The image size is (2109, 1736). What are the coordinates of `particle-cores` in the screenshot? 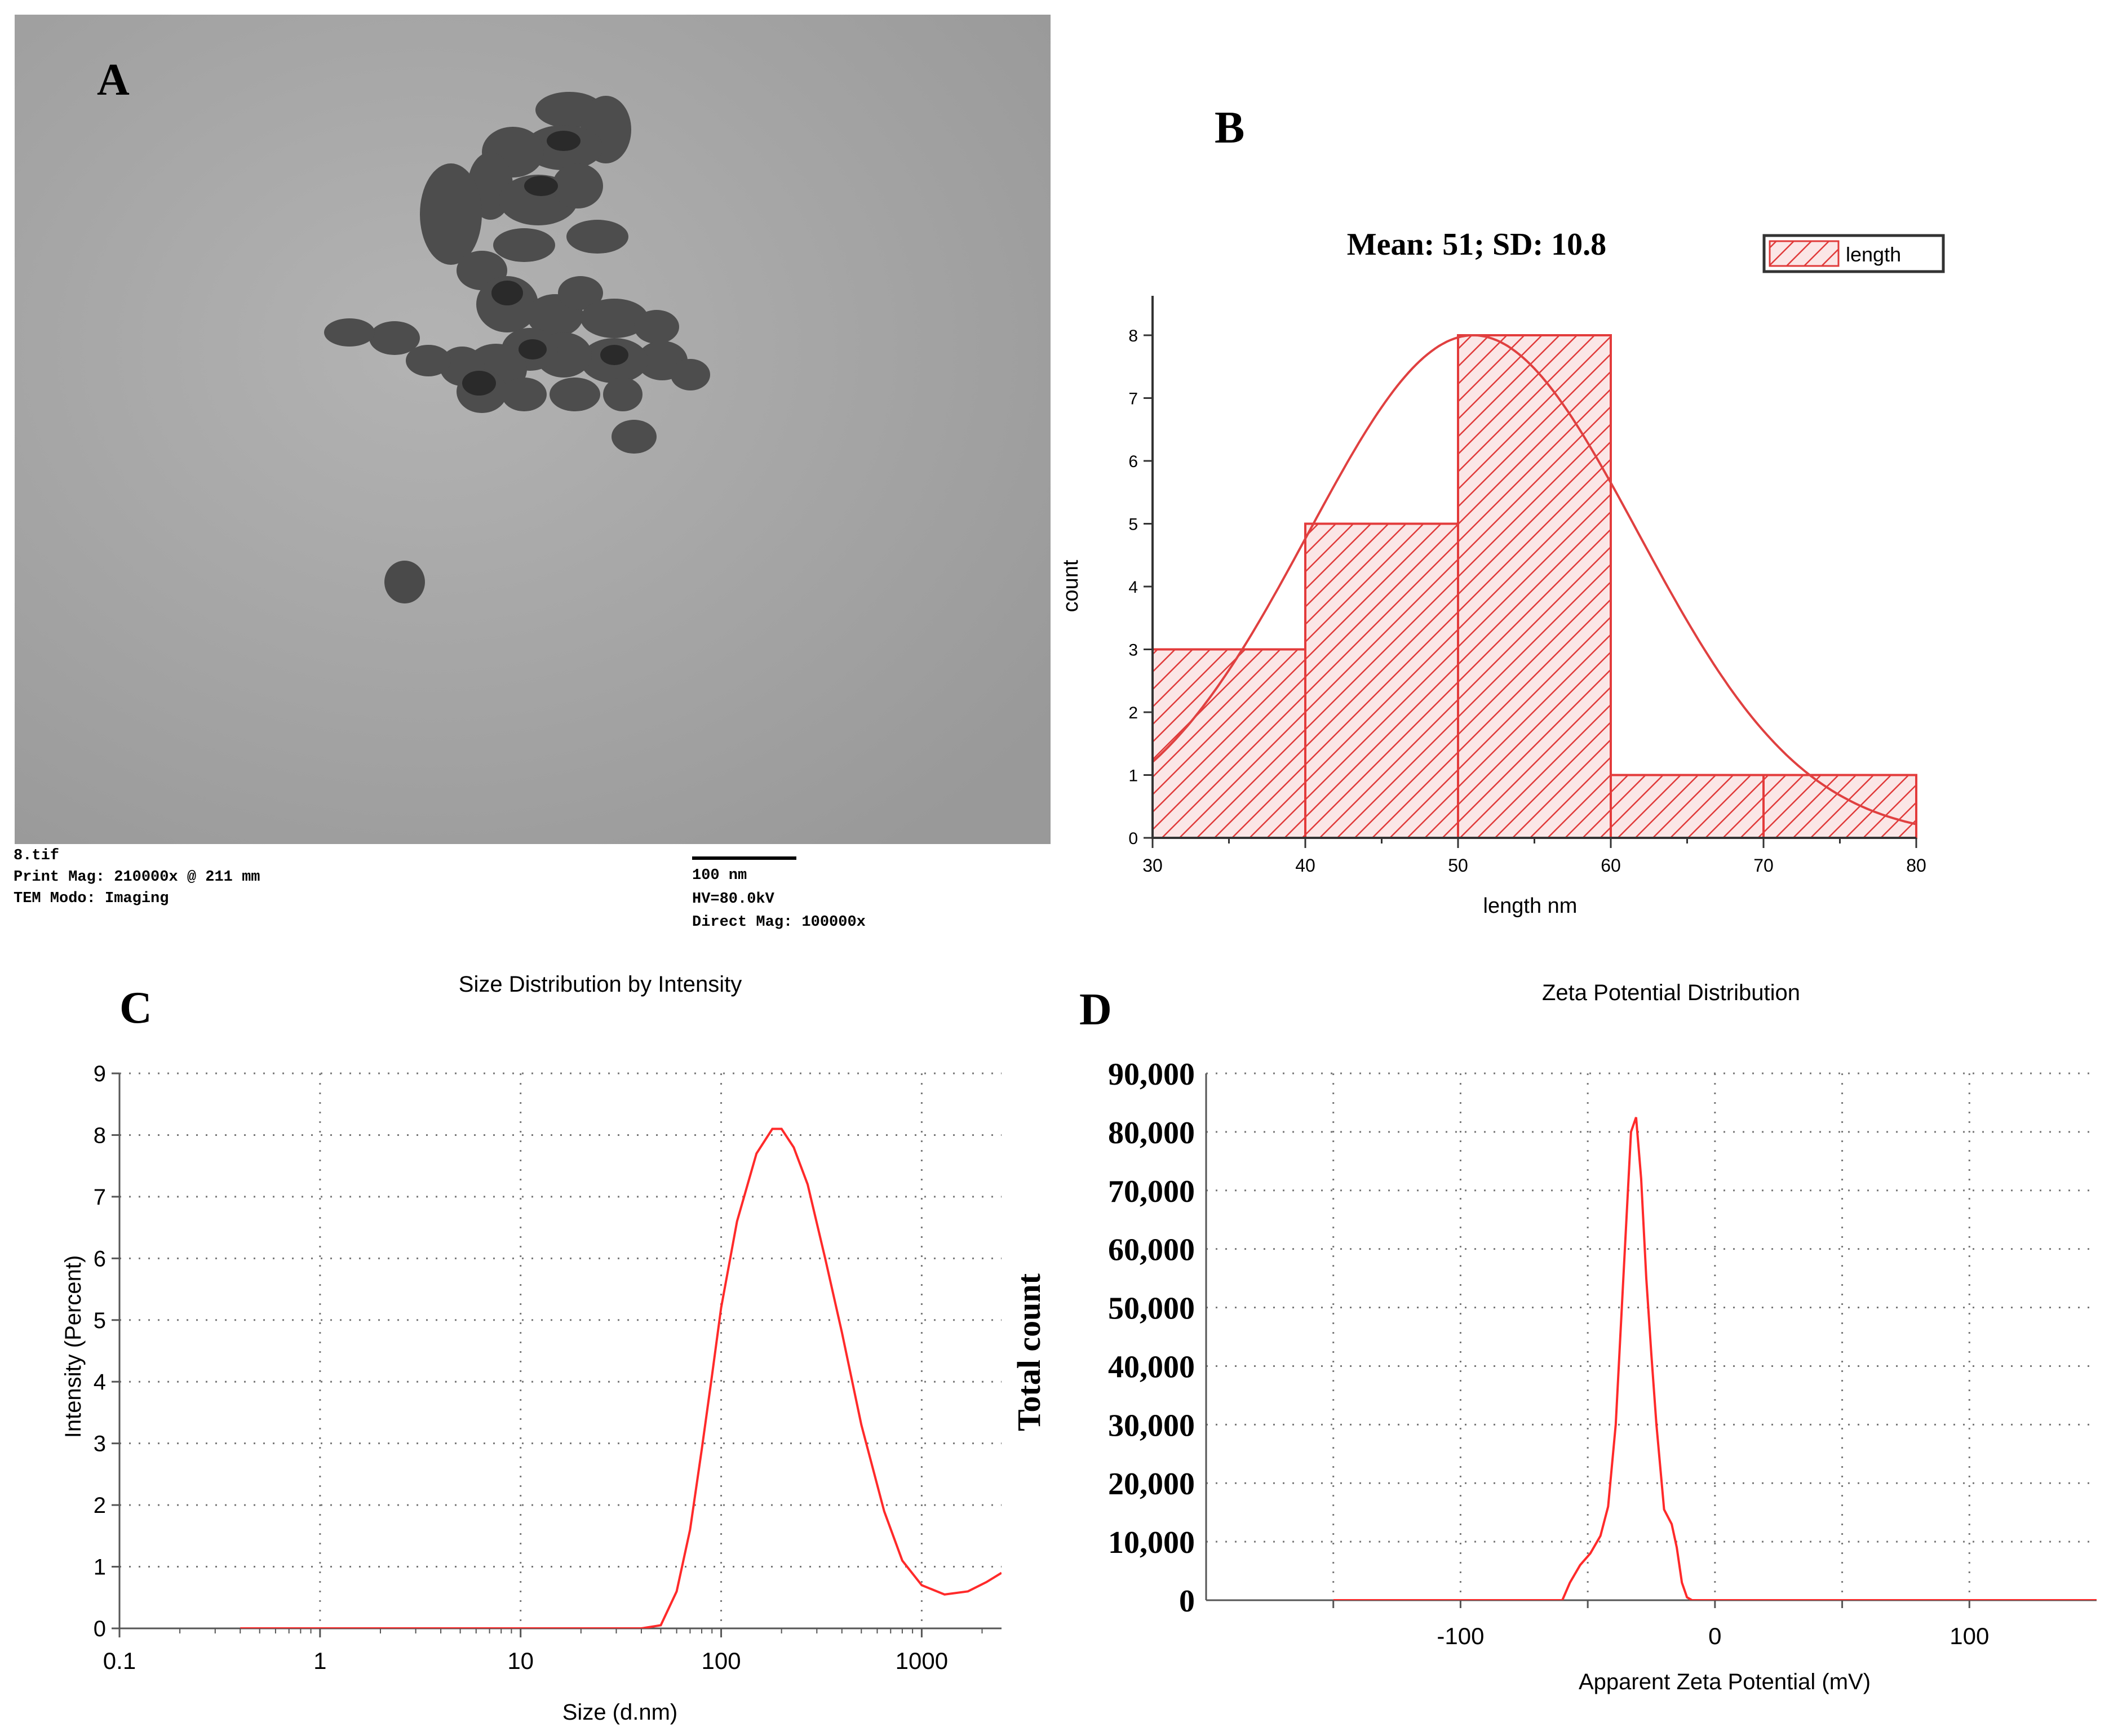 It's located at (545, 263).